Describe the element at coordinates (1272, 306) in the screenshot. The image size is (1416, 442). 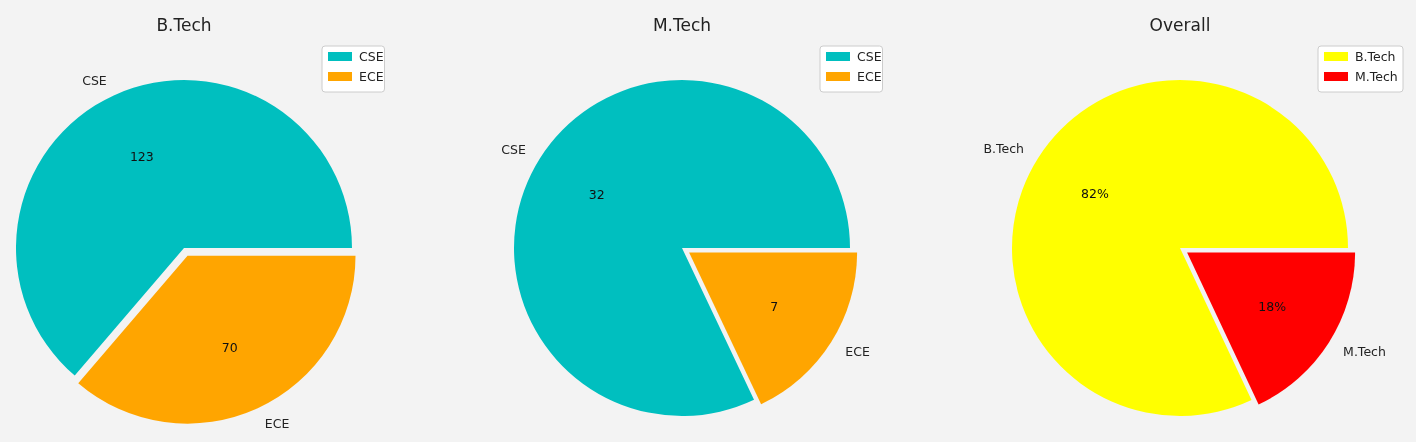
I see `data-label: 18%` at that location.